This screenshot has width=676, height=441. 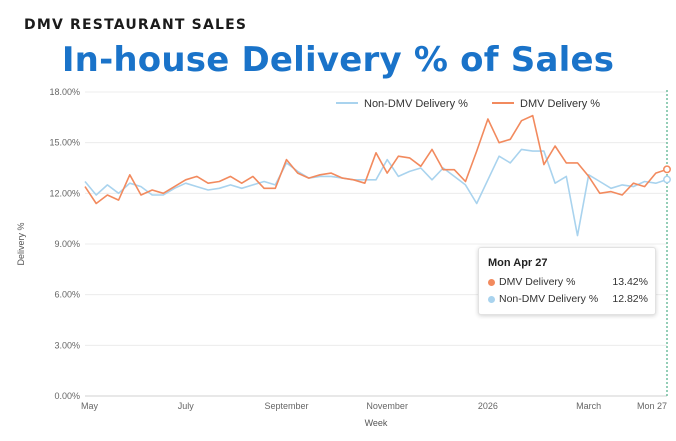 I want to click on x-axis-ticks: May July September November 2026 March Mon 27, so click(x=374, y=406).